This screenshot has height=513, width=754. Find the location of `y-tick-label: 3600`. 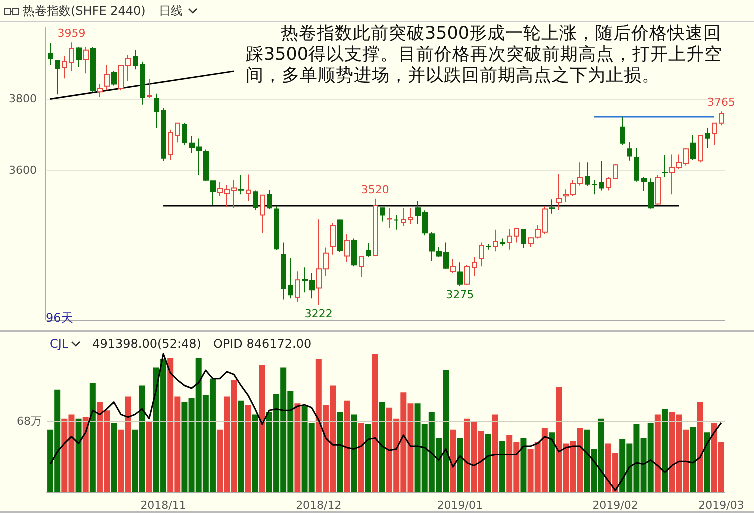

y-tick-label: 3600 is located at coordinates (23, 170).